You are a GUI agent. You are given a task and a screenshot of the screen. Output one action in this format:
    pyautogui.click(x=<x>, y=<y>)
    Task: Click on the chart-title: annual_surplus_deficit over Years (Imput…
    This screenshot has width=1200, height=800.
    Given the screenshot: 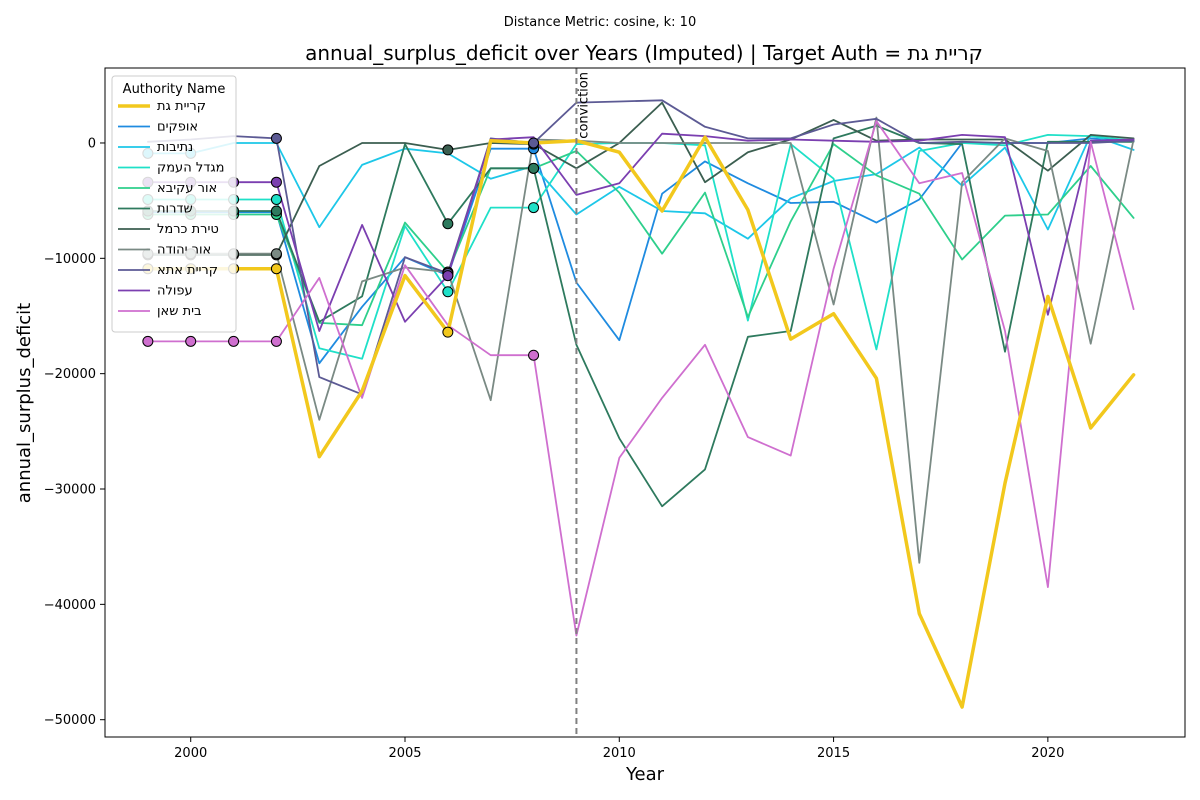 What is the action you would take?
    pyautogui.click(x=644, y=53)
    